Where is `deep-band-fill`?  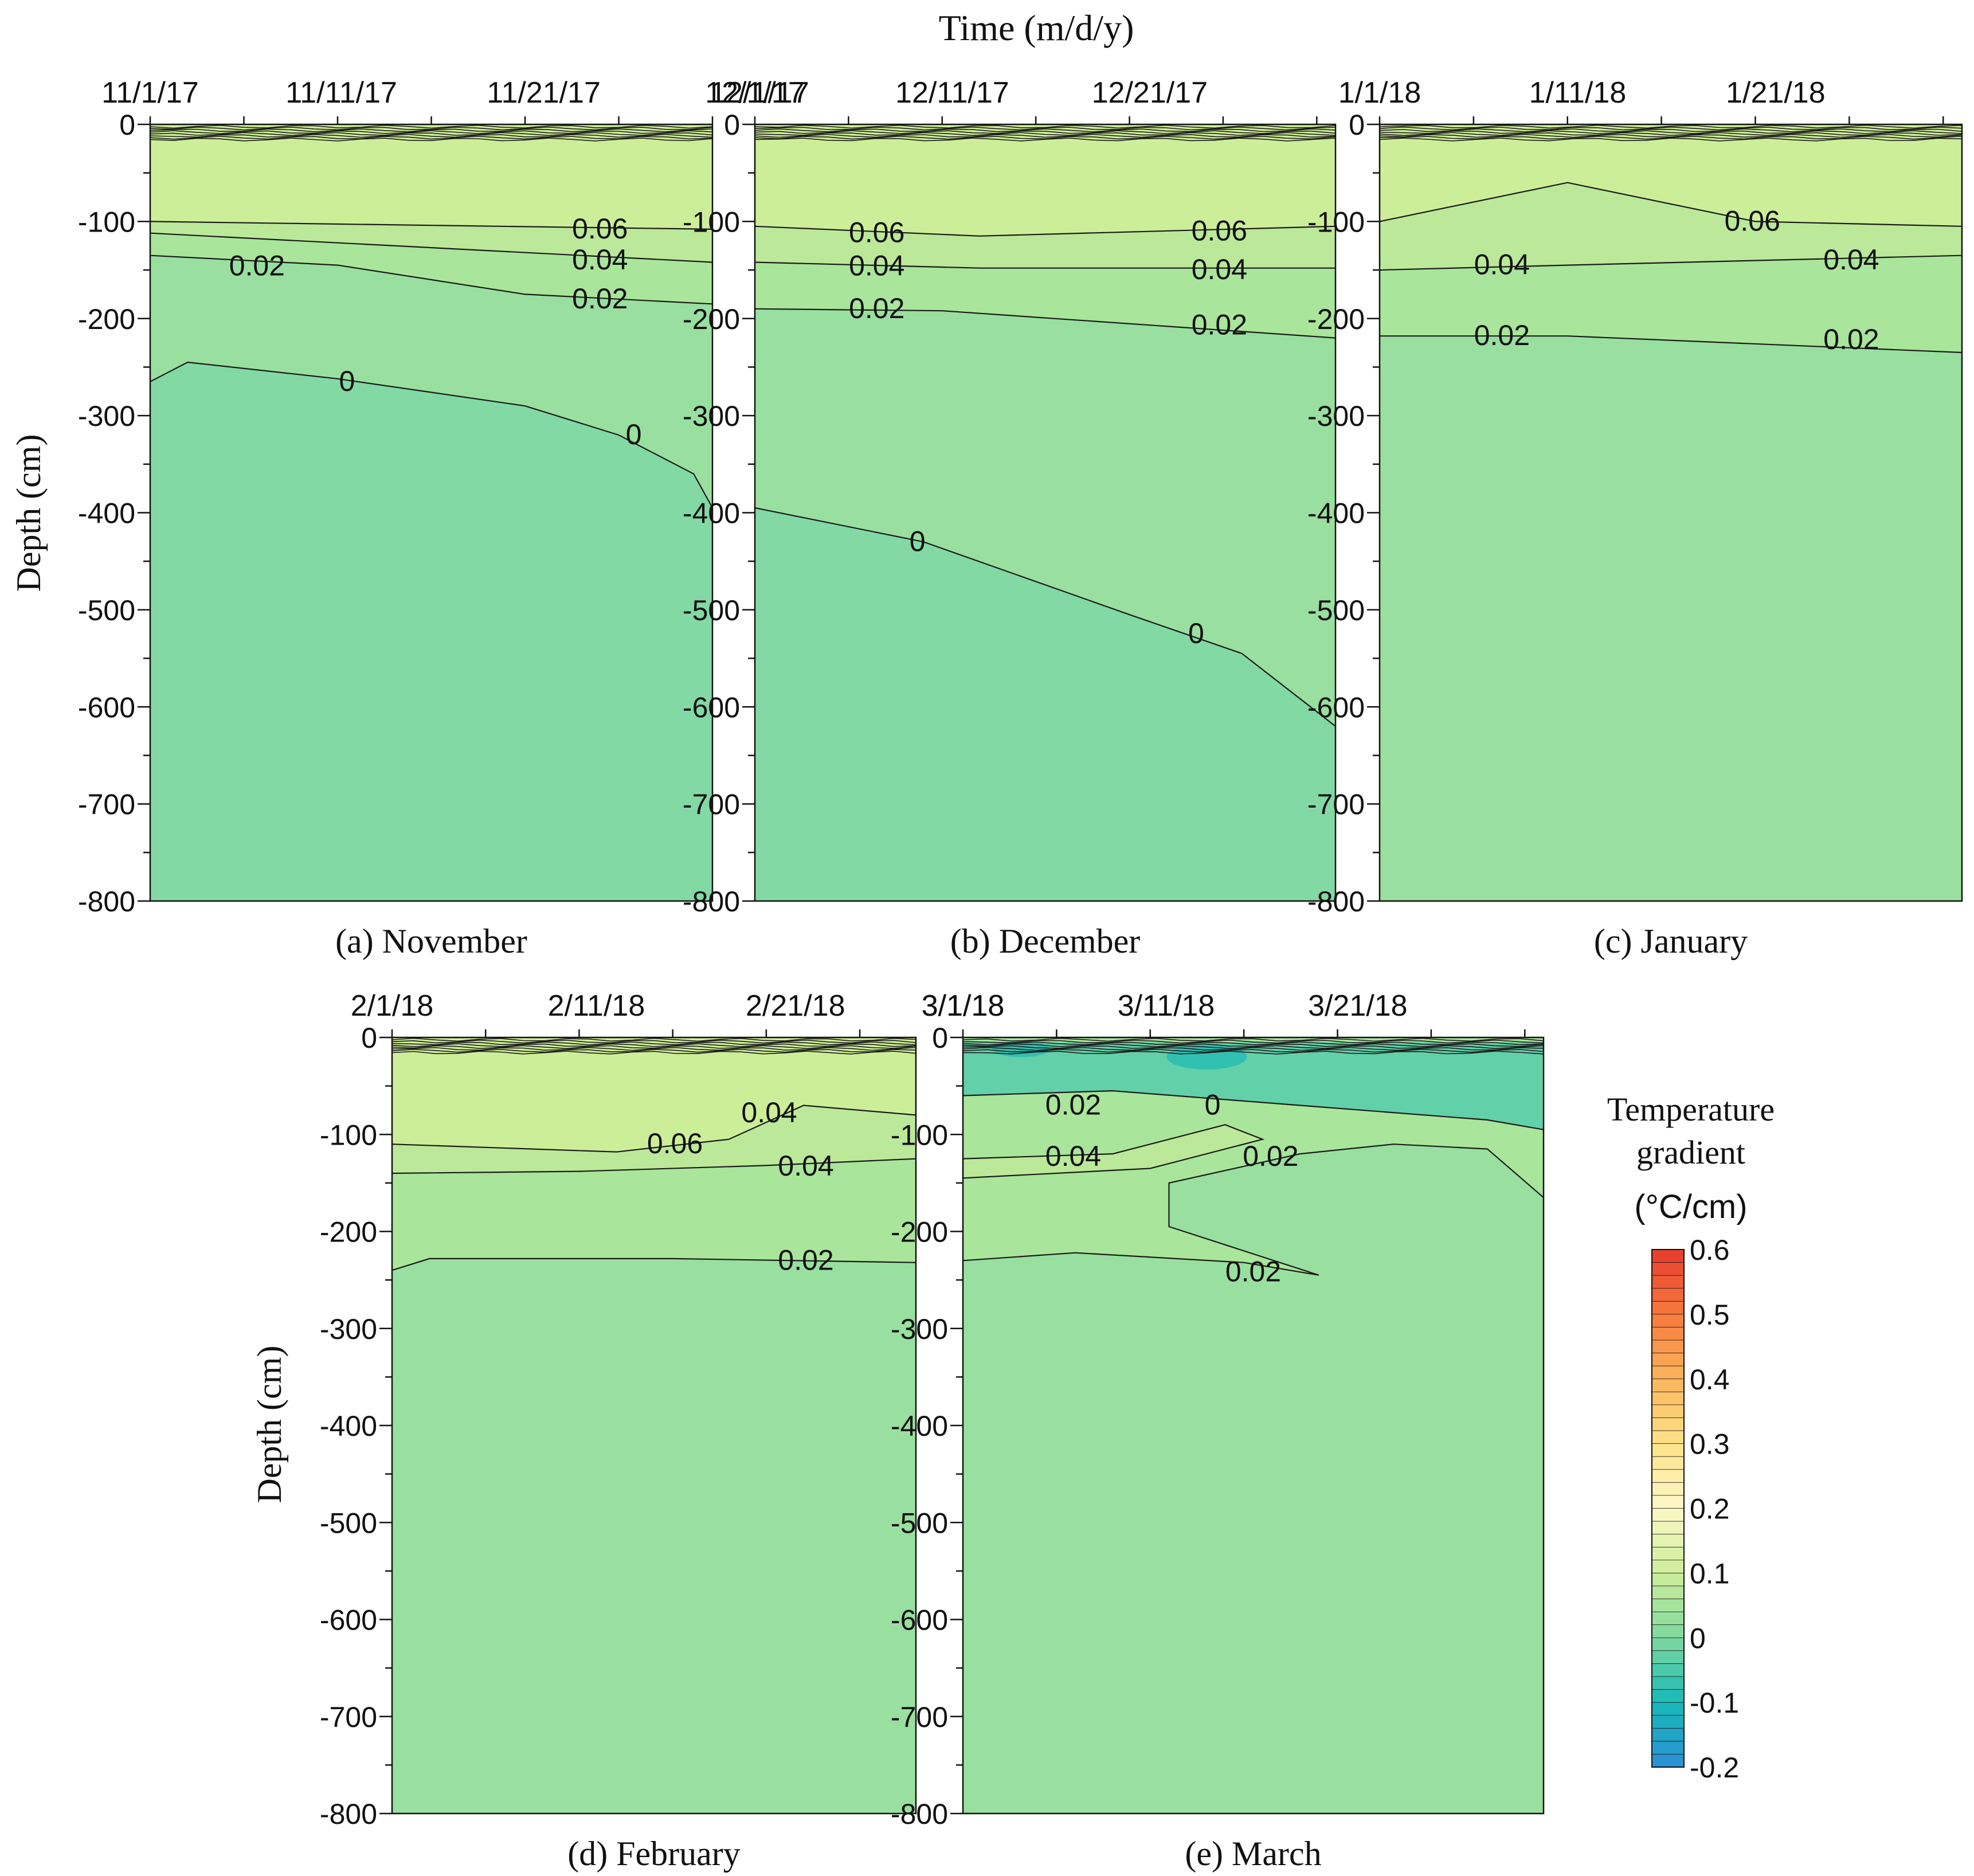
deep-band-fill is located at coordinates (431, 631).